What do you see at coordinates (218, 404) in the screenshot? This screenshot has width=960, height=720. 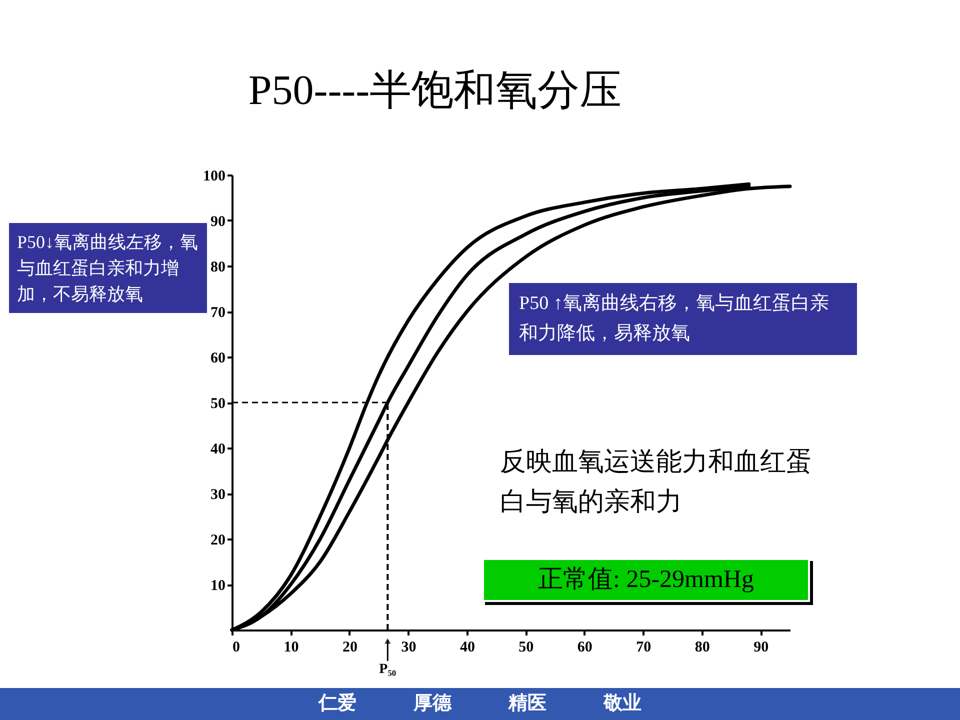 I see `y-tick-label: 50` at bounding box center [218, 404].